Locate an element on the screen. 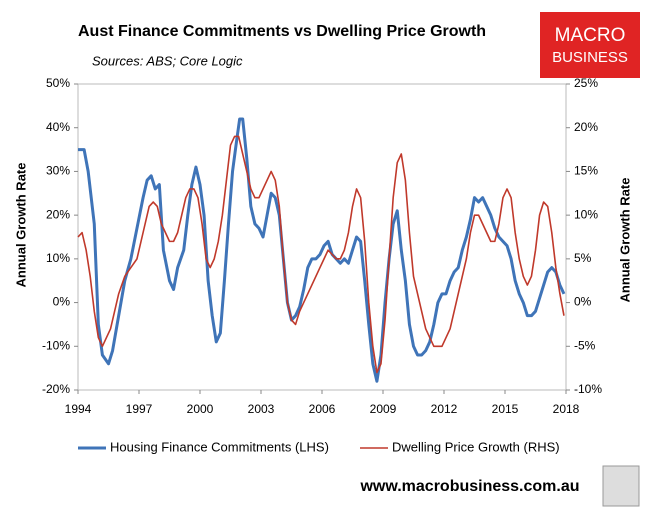 This screenshot has width=654, height=523. logo-box is located at coordinates (590, 45).